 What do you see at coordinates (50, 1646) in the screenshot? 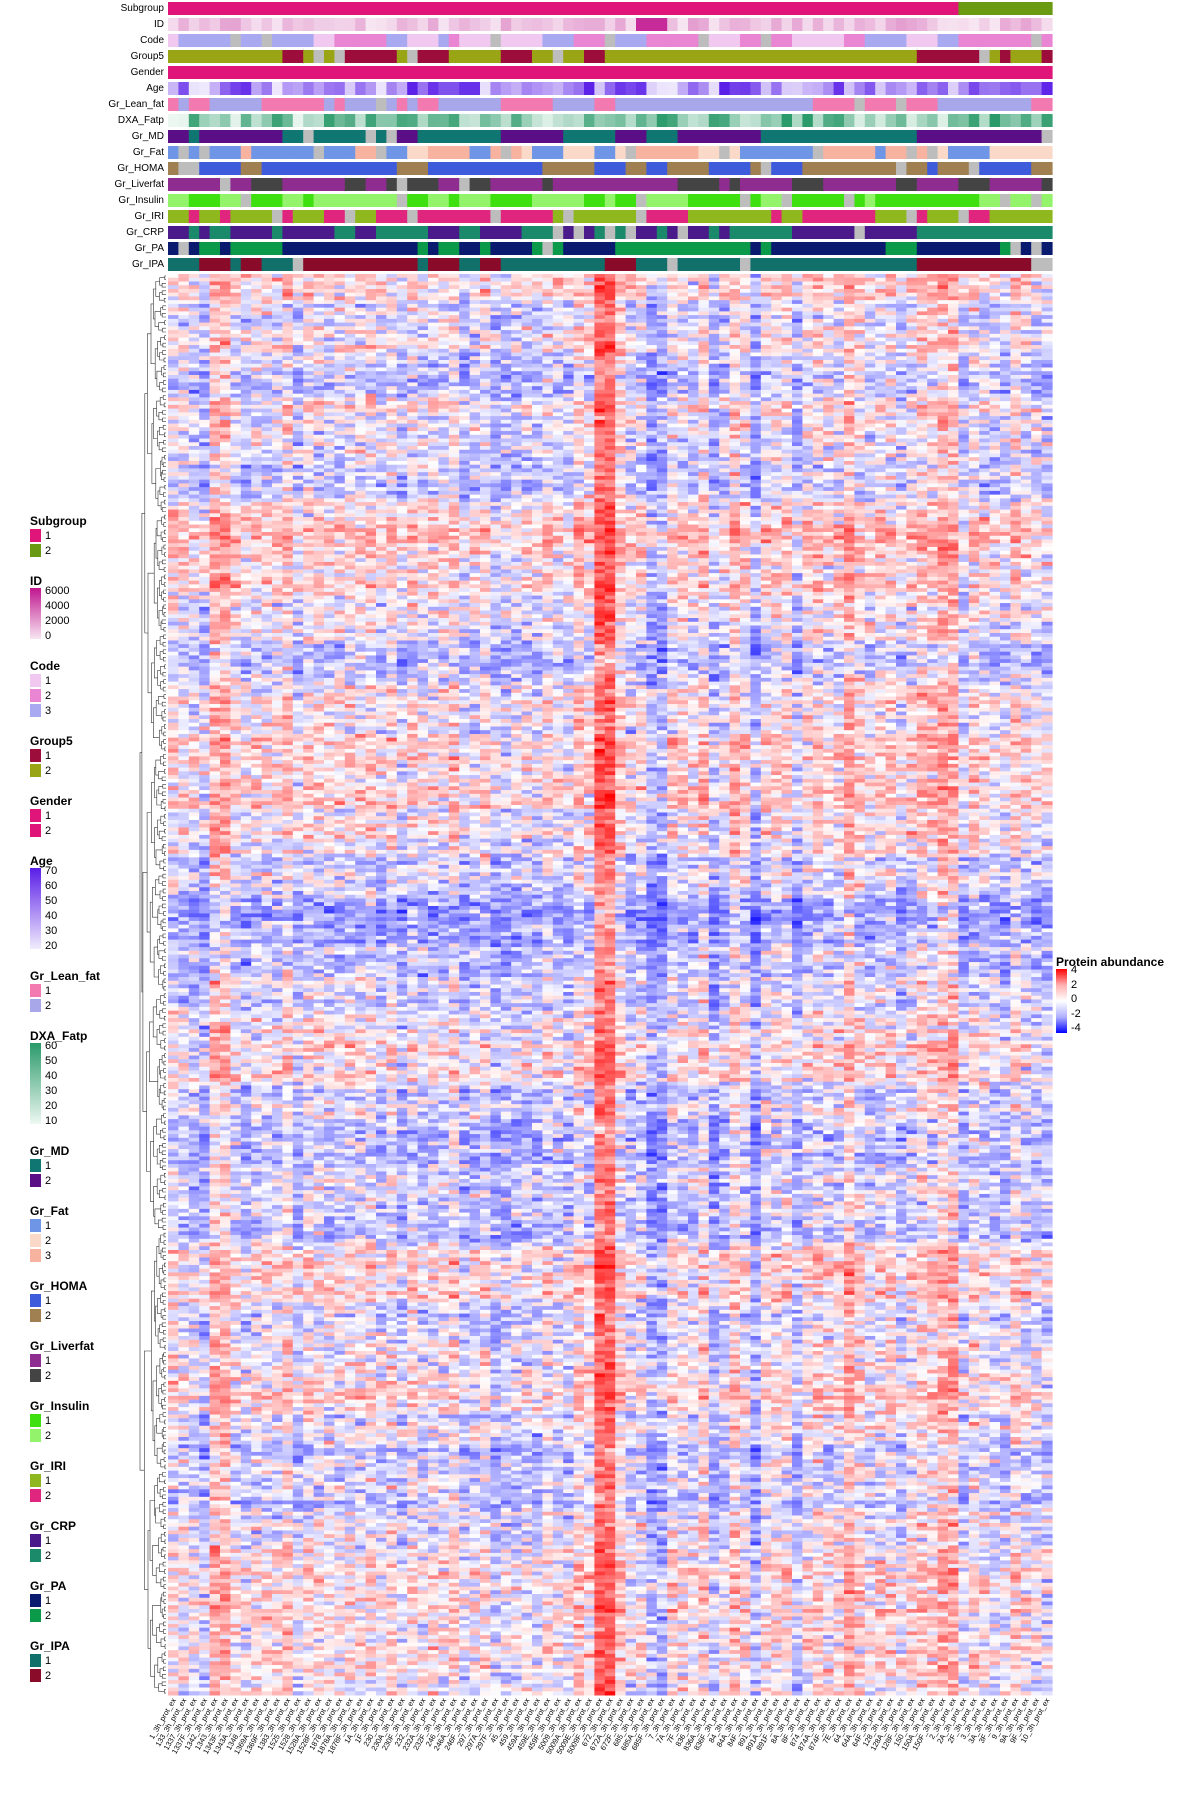
I see `legend-title: Gr_IPA` at bounding box center [50, 1646].